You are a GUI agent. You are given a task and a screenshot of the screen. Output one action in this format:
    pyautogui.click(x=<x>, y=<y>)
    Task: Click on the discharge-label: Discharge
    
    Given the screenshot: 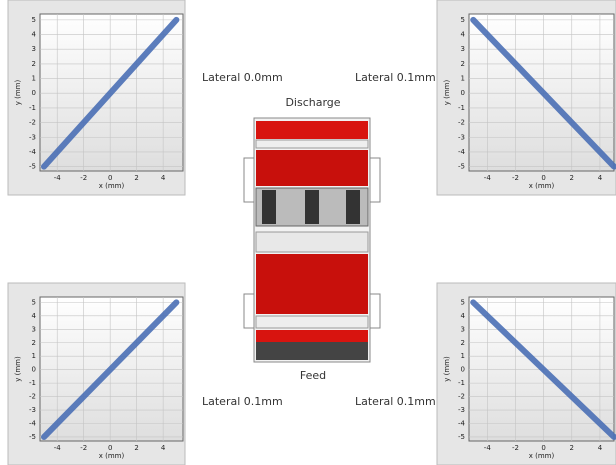 What is the action you would take?
    pyautogui.click(x=312, y=102)
    